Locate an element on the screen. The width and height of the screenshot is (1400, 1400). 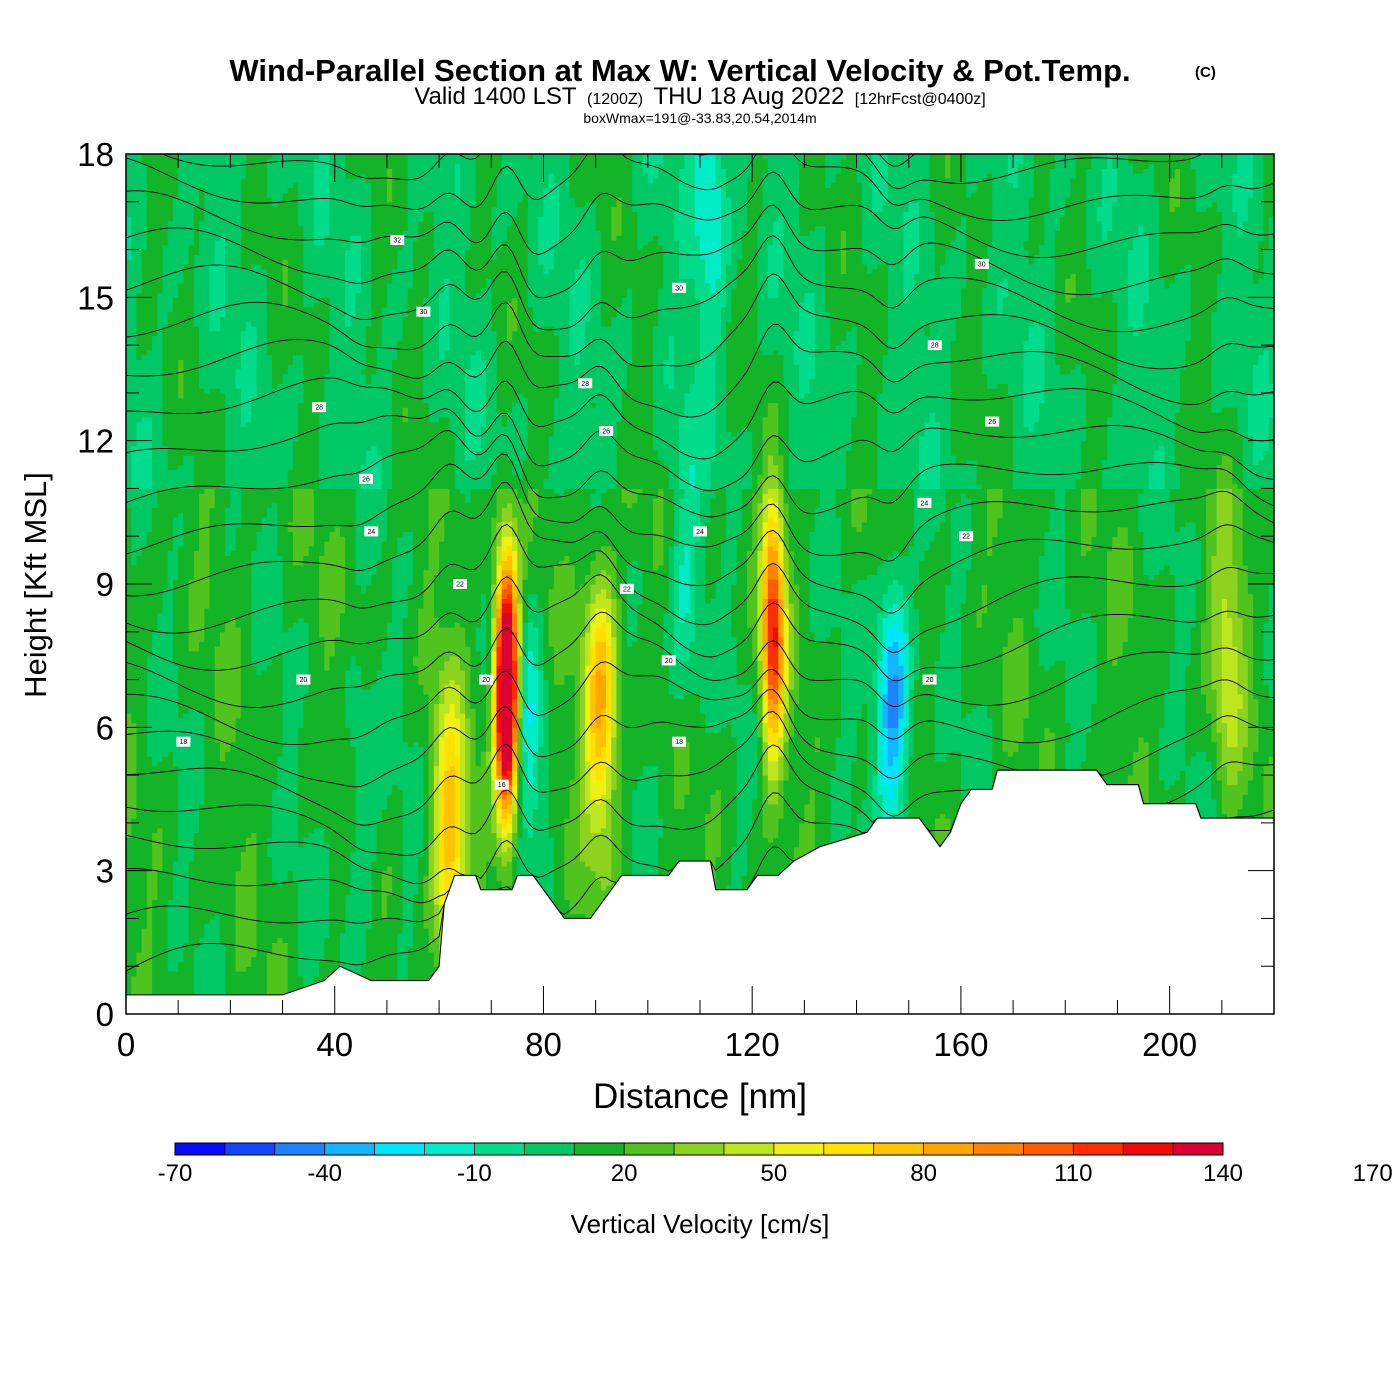
colorbar-tick-label: -70 is located at coordinates (175, 1173).